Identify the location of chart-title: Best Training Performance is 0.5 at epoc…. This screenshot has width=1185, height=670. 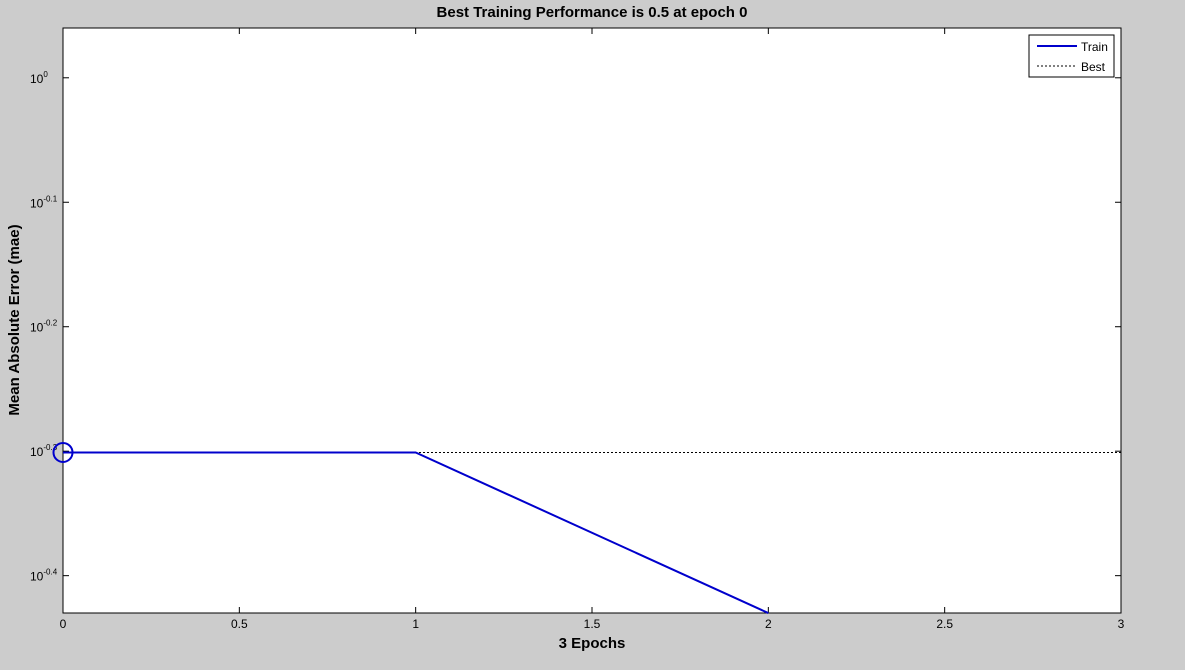
(592, 12).